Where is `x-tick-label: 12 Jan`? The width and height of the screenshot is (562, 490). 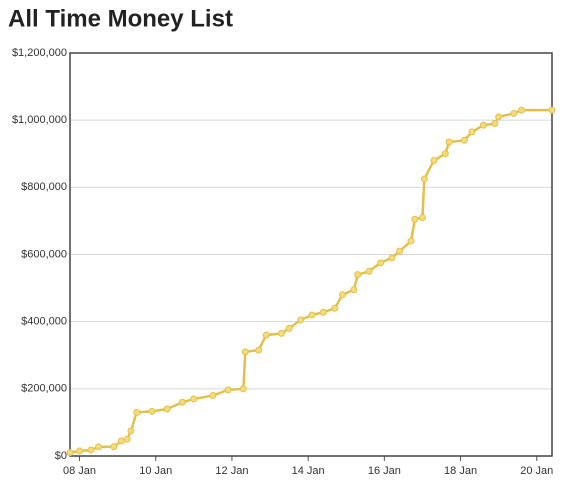
x-tick-label: 12 Jan is located at coordinates (231, 471).